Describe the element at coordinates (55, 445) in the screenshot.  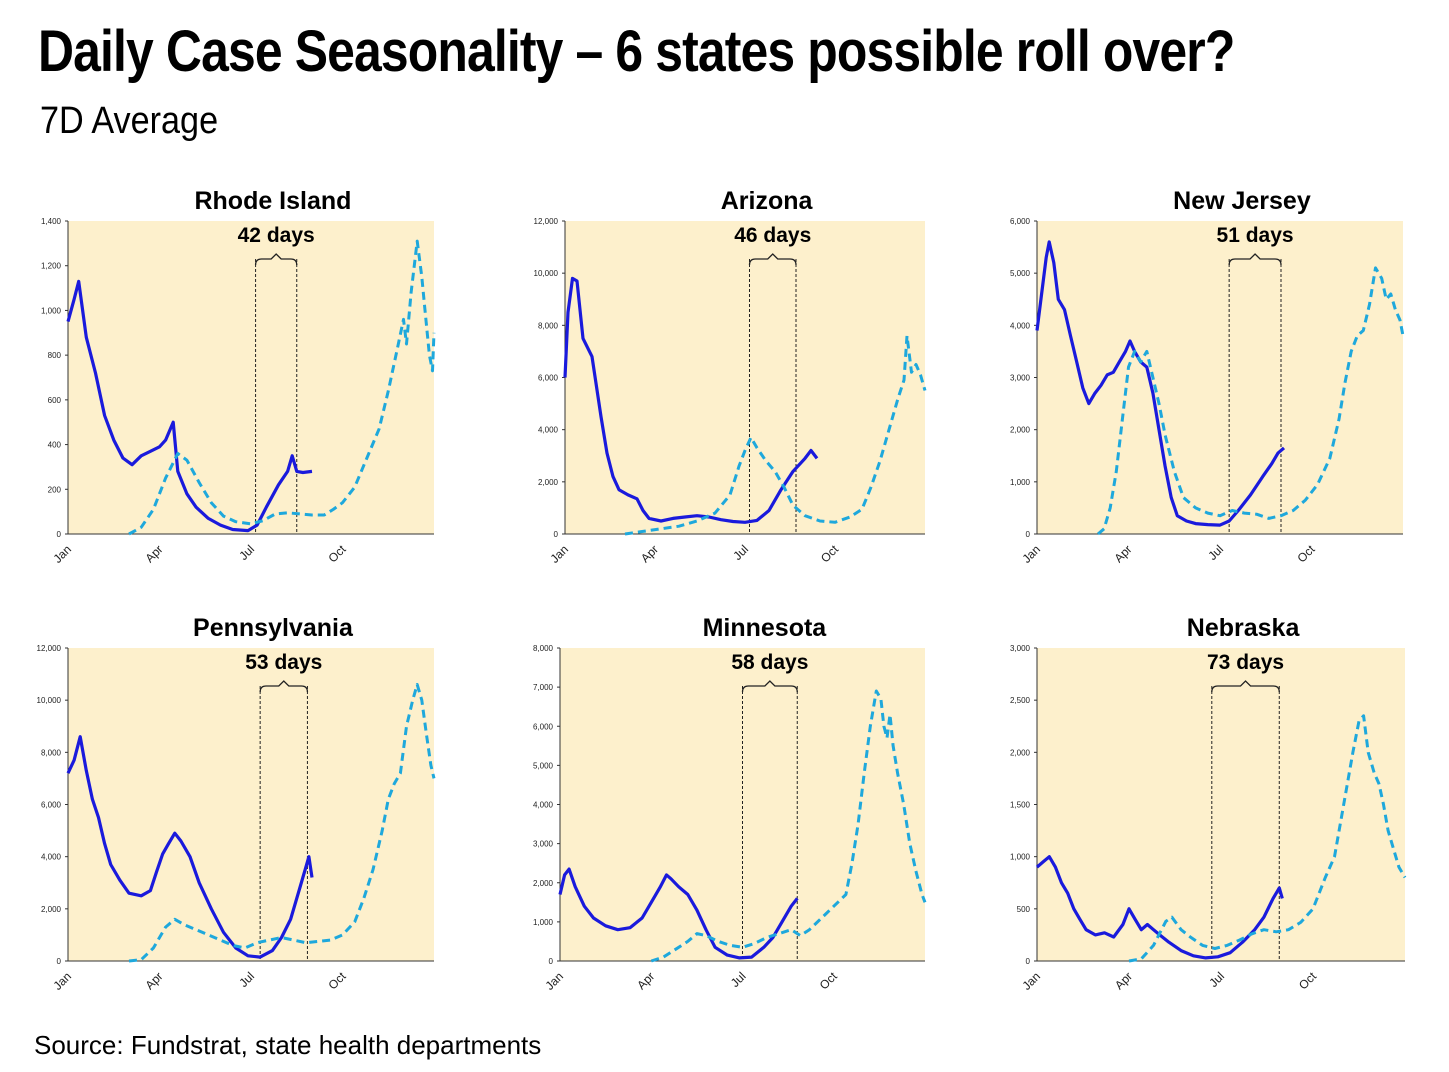
I see `y-tick-label: 400` at that location.